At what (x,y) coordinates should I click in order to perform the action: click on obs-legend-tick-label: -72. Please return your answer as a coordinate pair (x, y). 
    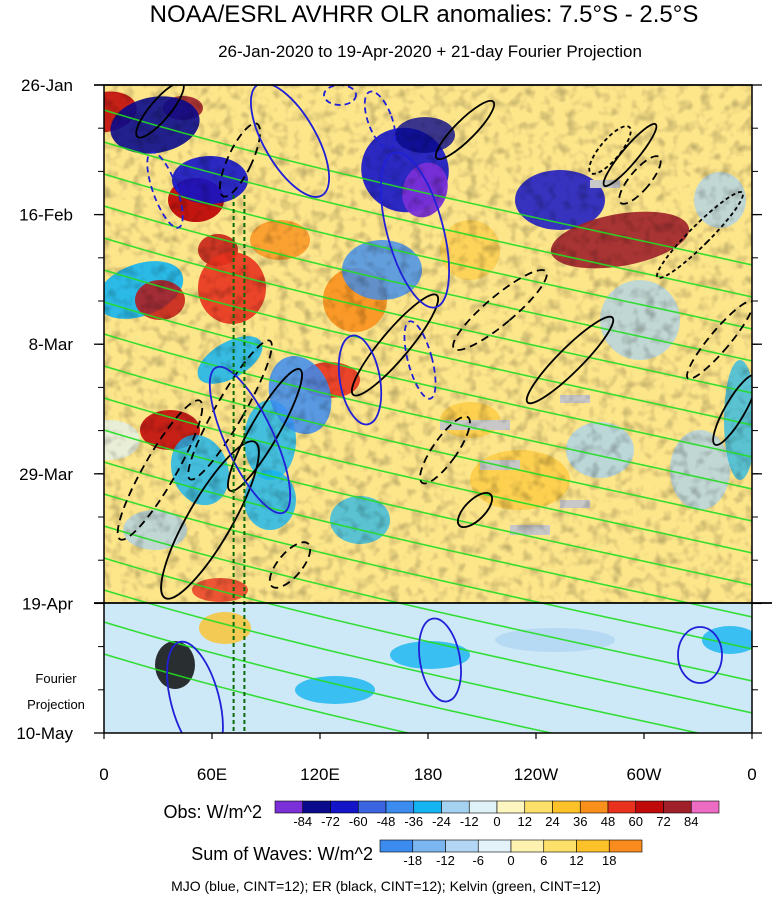
    Looking at the image, I should click on (330, 821).